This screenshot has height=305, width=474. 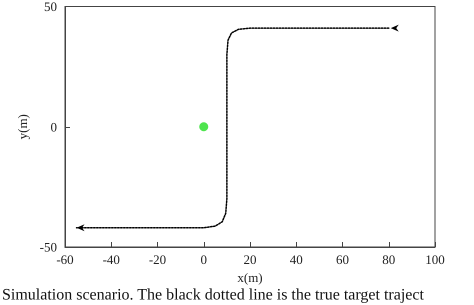 What do you see at coordinates (250, 259) in the screenshot?
I see `x-tick-label: 20` at bounding box center [250, 259].